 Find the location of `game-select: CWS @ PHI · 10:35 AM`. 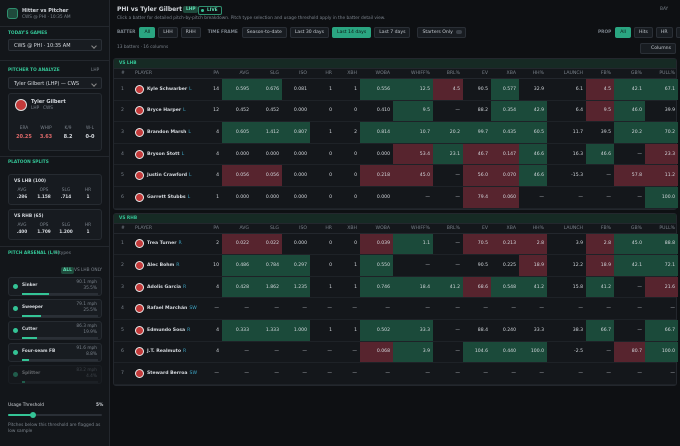

game-select: CWS @ PHI · 10:35 AM is located at coordinates (55, 45).